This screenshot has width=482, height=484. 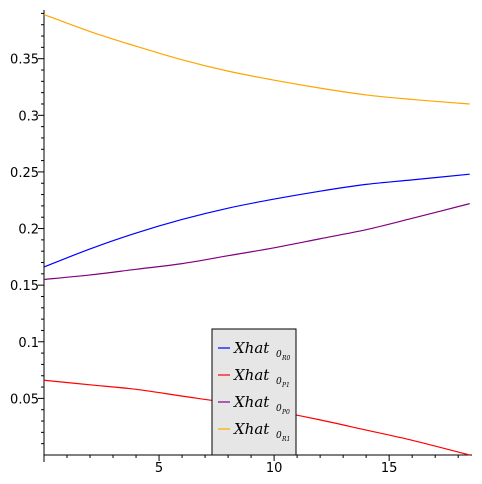 I want to click on legend-item: Xhat 0 P1, so click(x=254, y=377).